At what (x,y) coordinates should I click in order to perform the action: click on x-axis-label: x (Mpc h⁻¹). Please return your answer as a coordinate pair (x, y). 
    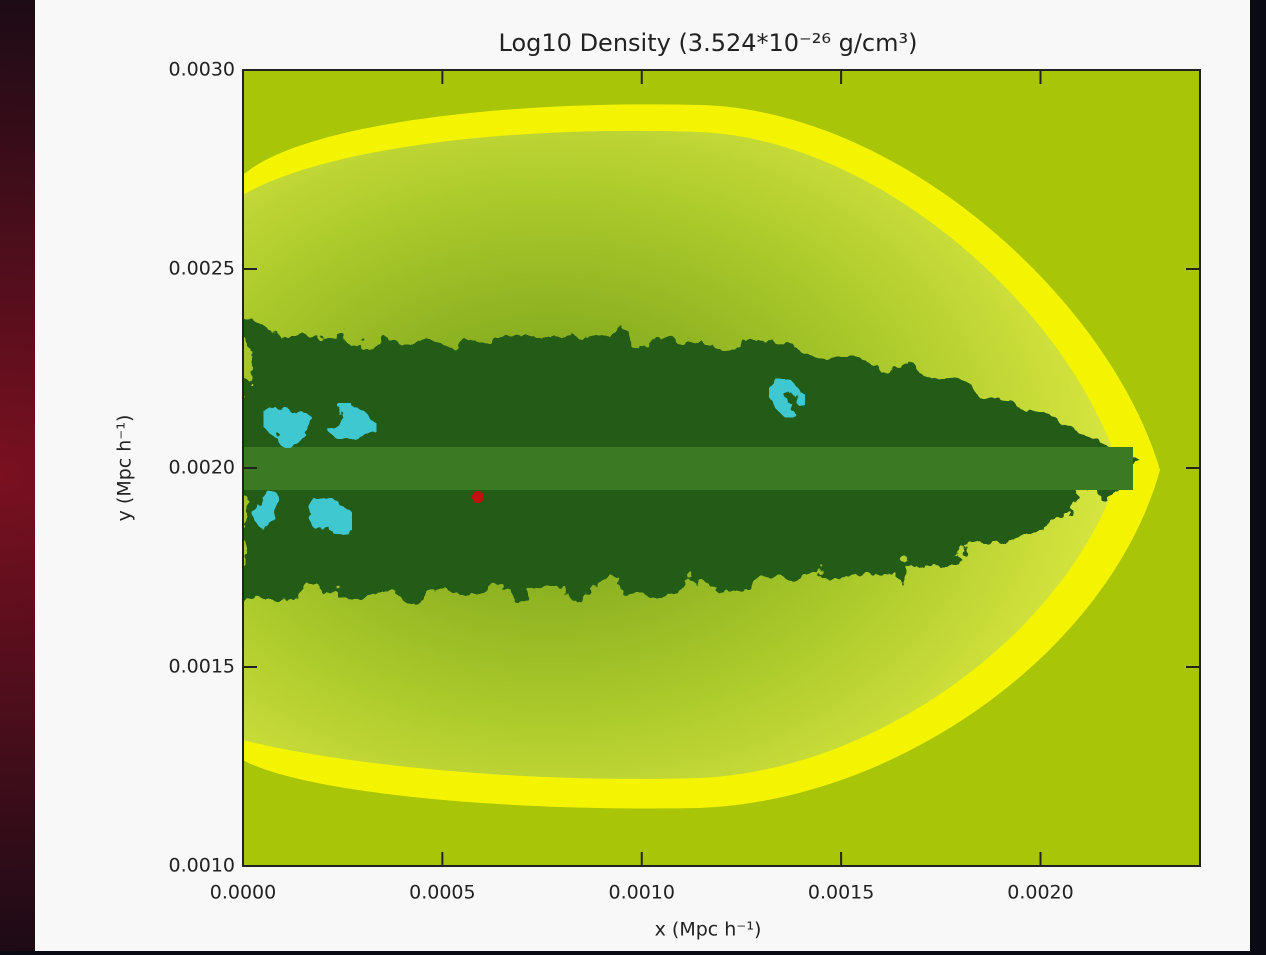
    Looking at the image, I should click on (708, 930).